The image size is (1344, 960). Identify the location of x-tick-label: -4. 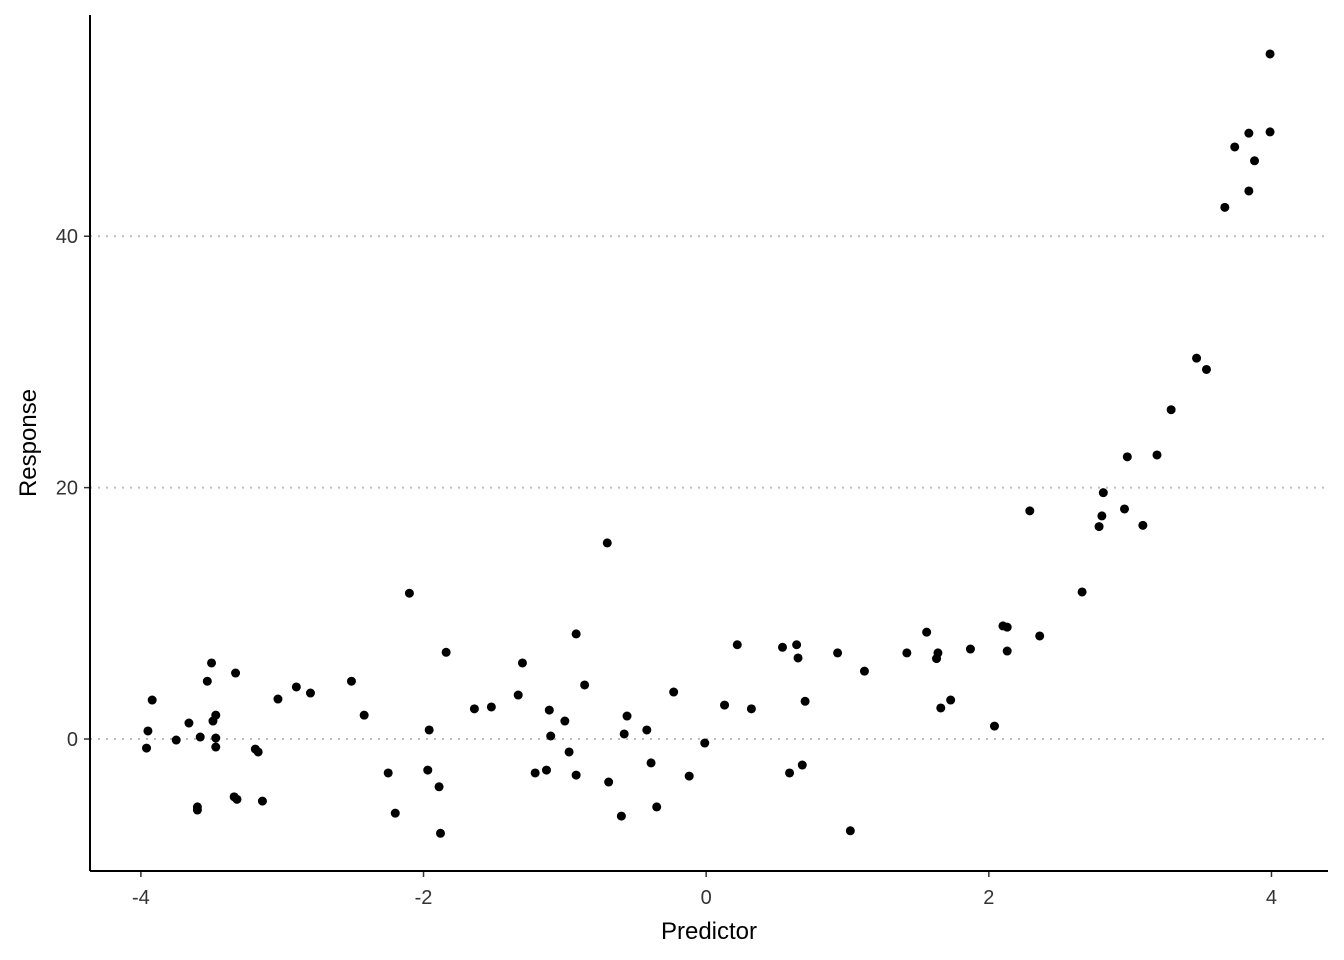
(141, 898).